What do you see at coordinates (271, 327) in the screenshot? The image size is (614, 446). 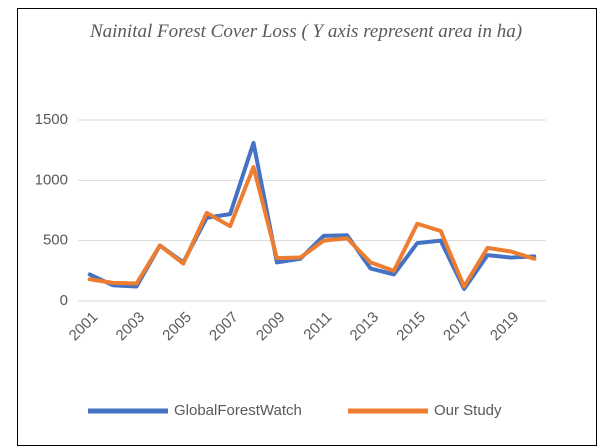 I see `x-tick-label: 2009` at bounding box center [271, 327].